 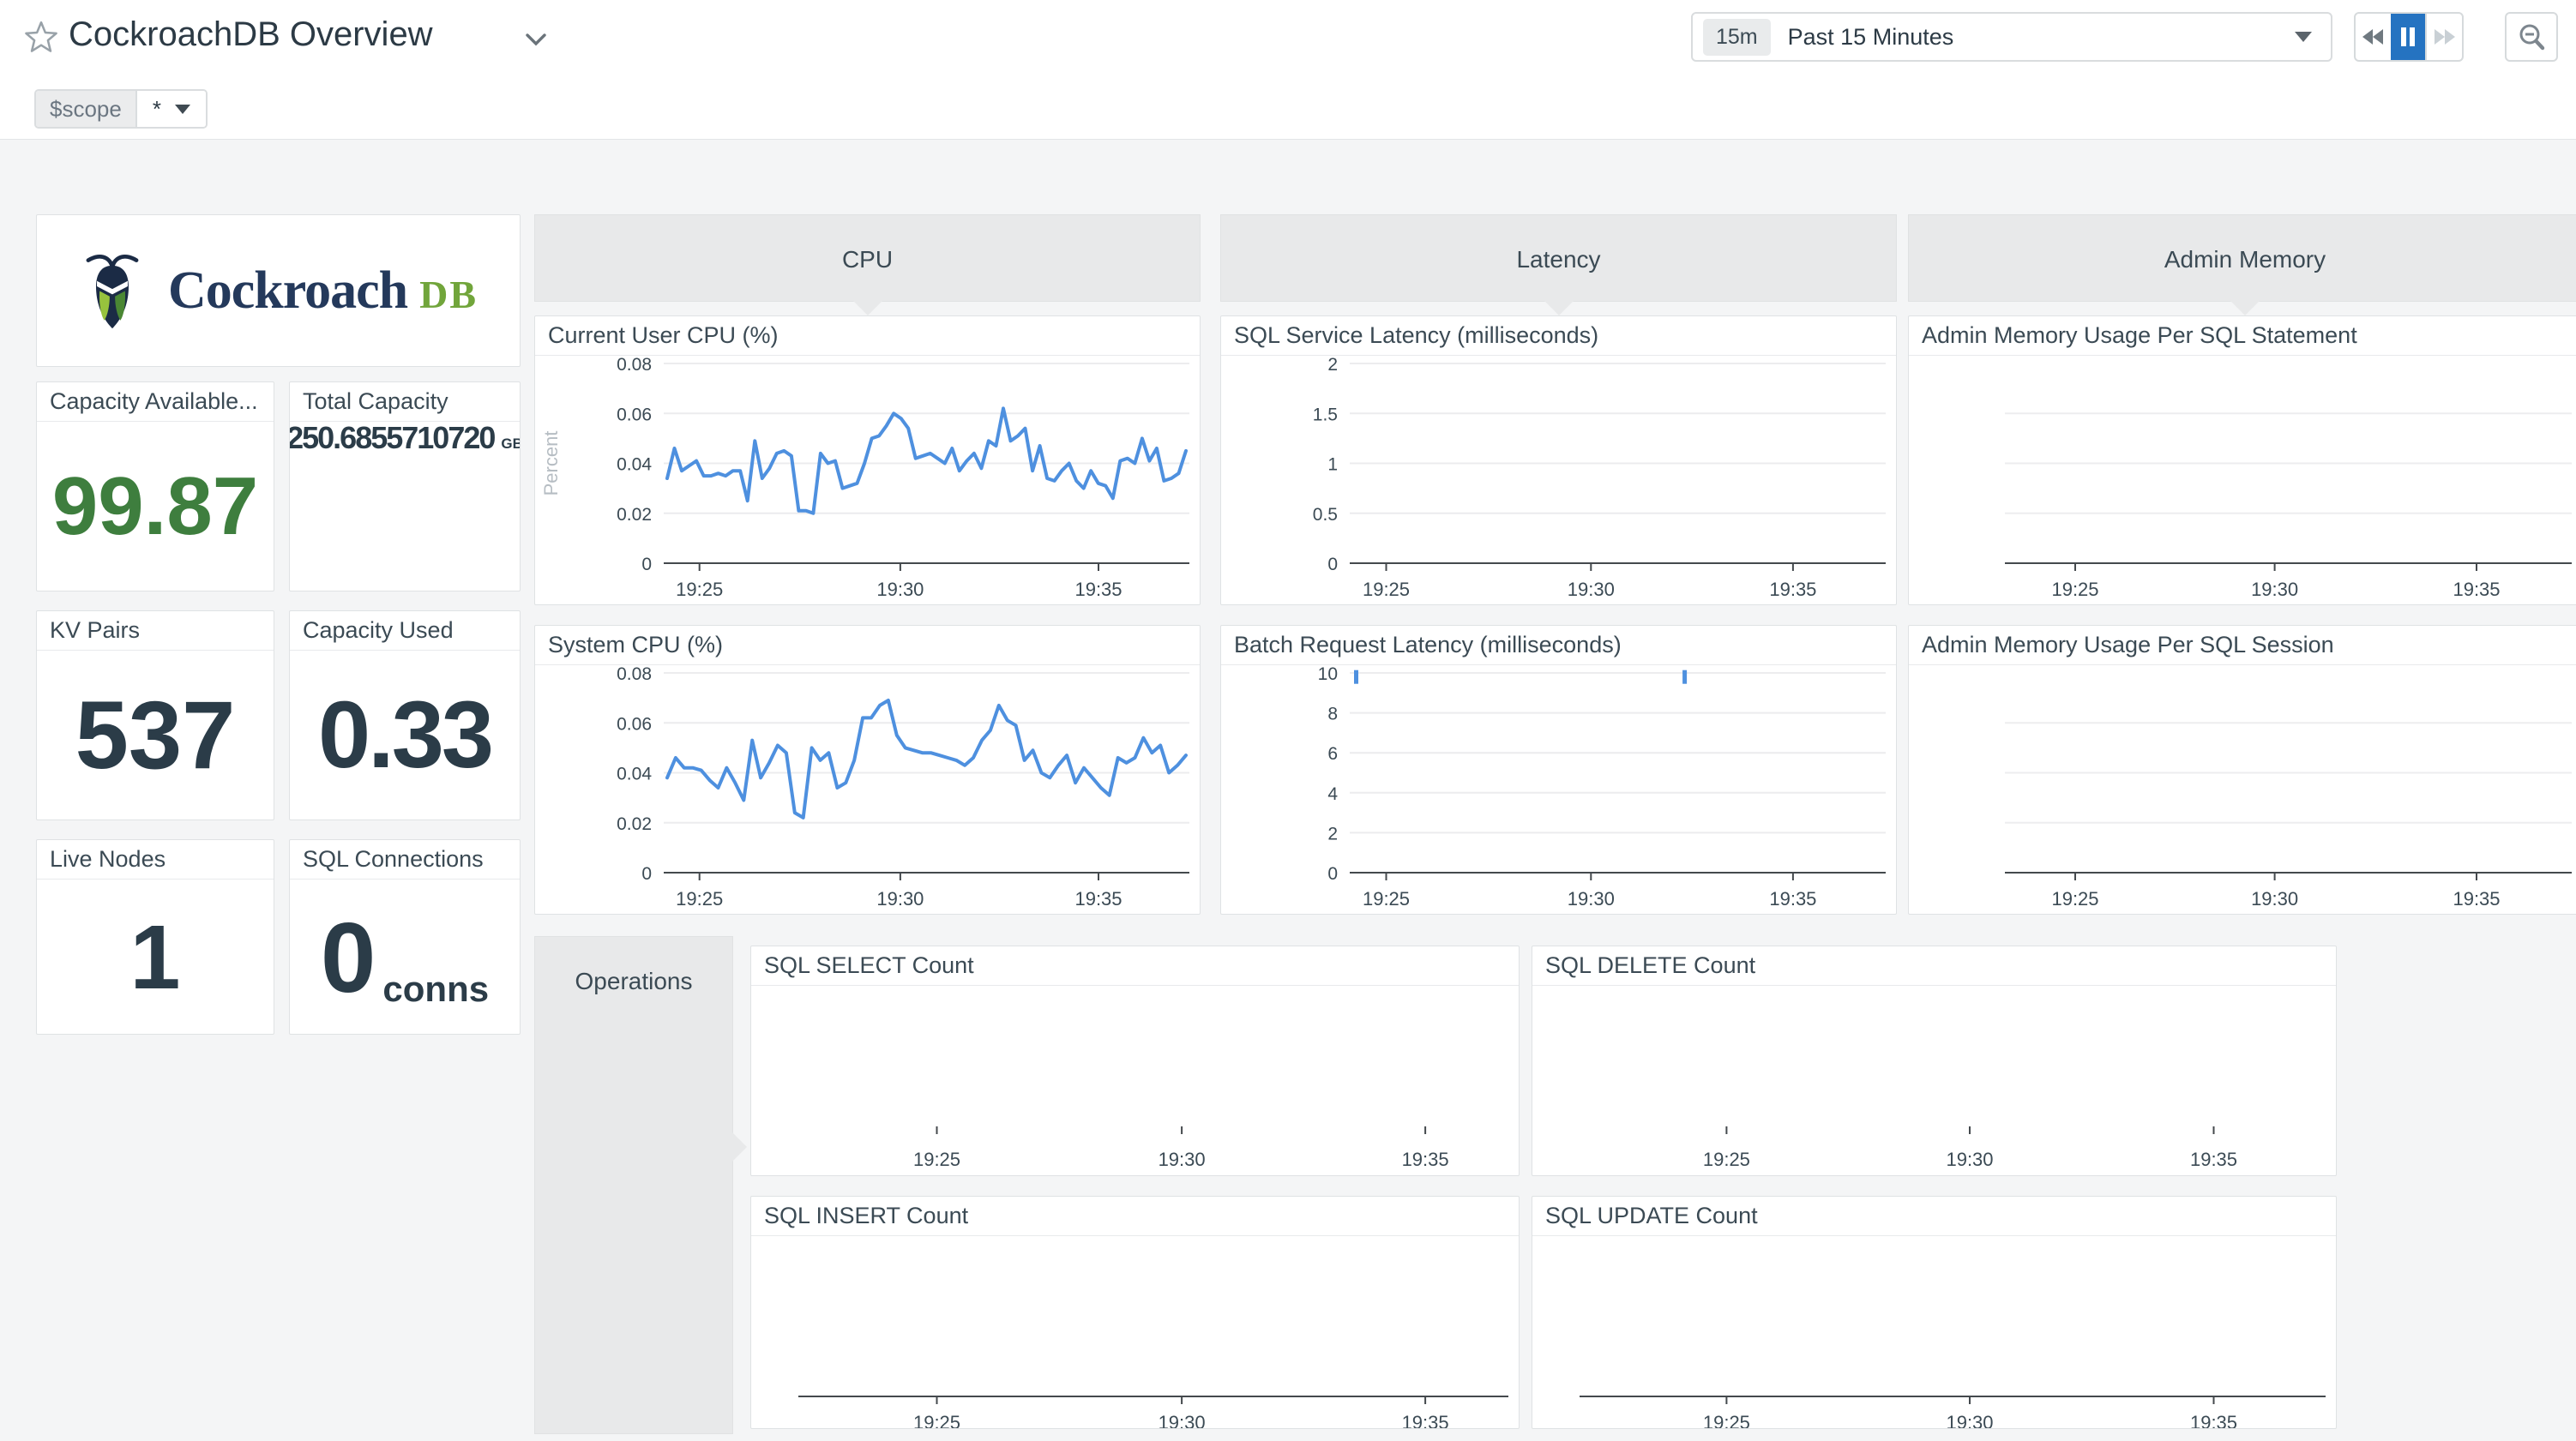 I want to click on fast-forward-button, so click(x=2443, y=37).